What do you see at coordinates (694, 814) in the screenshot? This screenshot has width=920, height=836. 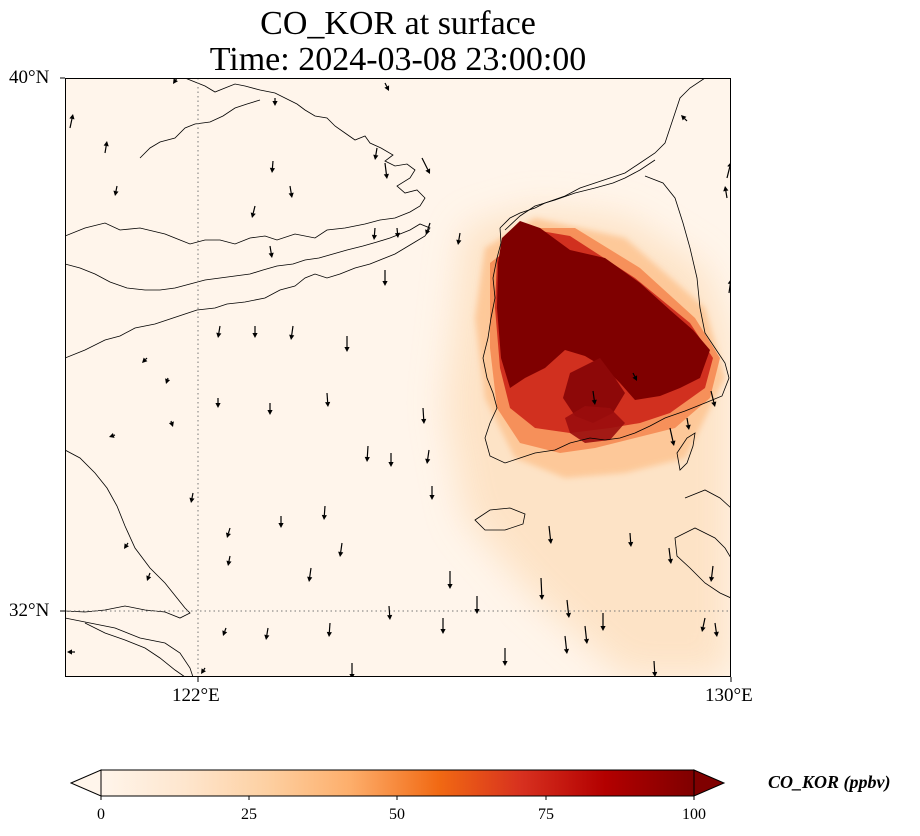 I see `colorbar-tick-label-100: 100` at bounding box center [694, 814].